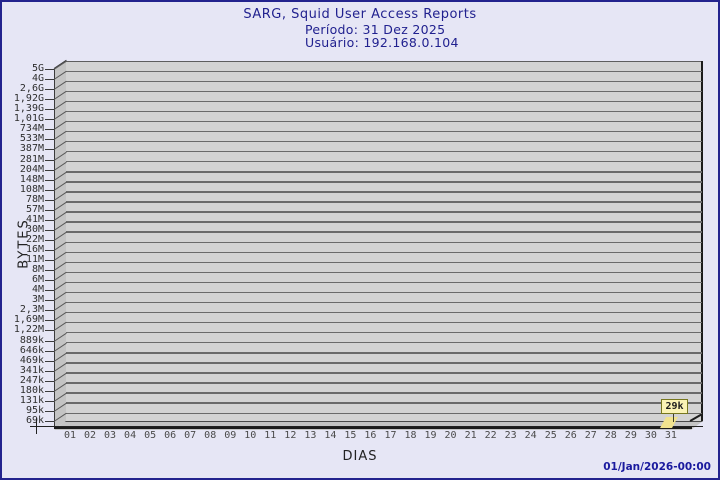 Image resolution: width=720 pixels, height=480 pixels. What do you see at coordinates (674, 406) in the screenshot?
I see `bar-value-annotation: 29k` at bounding box center [674, 406].